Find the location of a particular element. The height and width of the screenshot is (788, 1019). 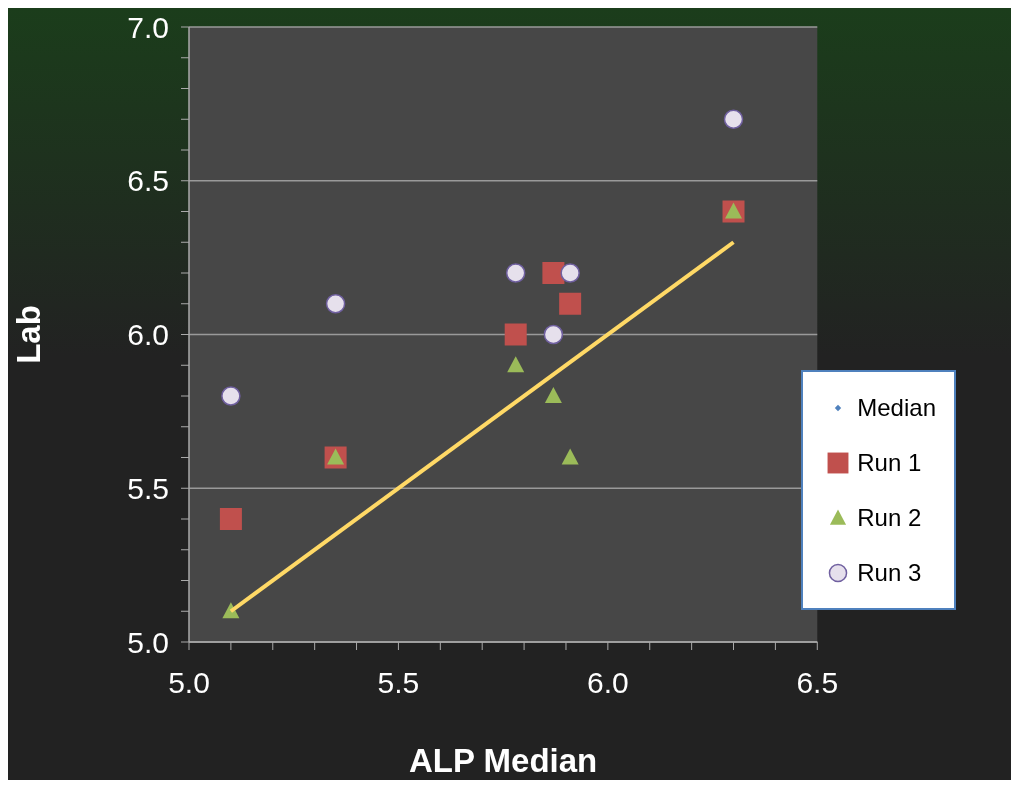

x-tick-label: 6.0 is located at coordinates (607, 683).